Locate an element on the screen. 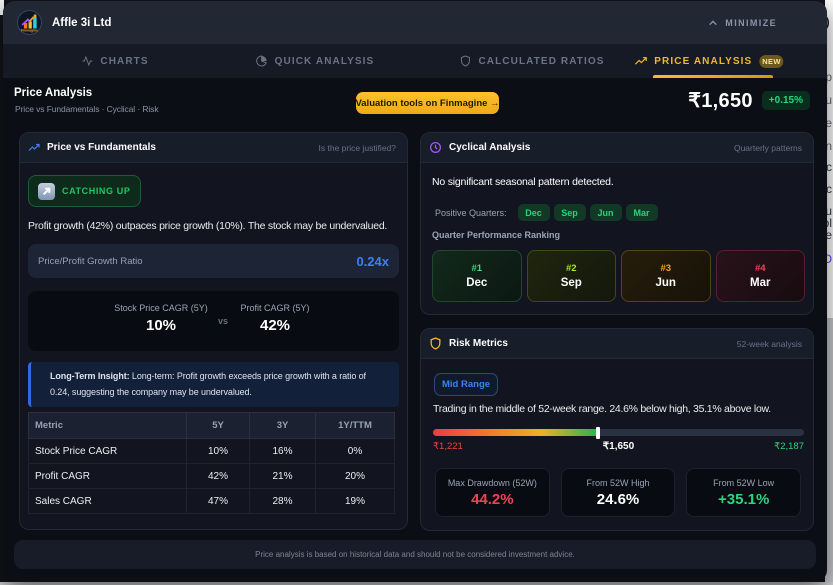 The image size is (833, 585). svg-text: Finmagine is located at coordinates (29, 31).